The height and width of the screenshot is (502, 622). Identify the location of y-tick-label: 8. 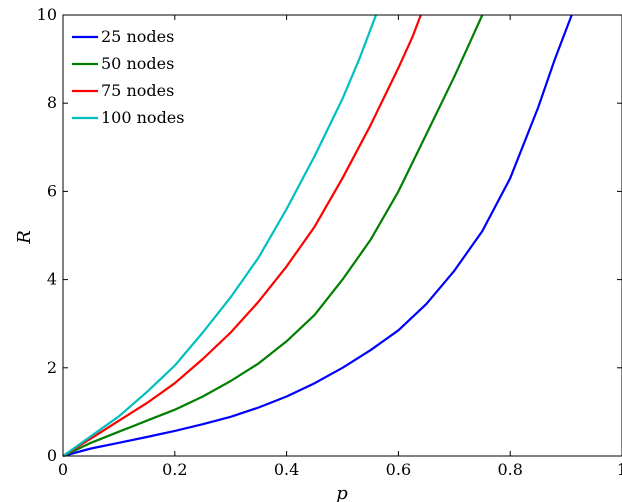
(52, 102).